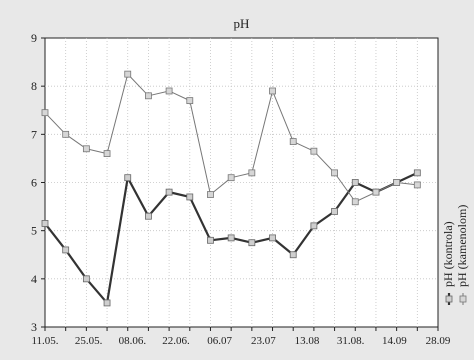 The width and height of the screenshot is (474, 360). What do you see at coordinates (307, 341) in the screenshot?
I see `x-tick-label: 13.08` at bounding box center [307, 341].